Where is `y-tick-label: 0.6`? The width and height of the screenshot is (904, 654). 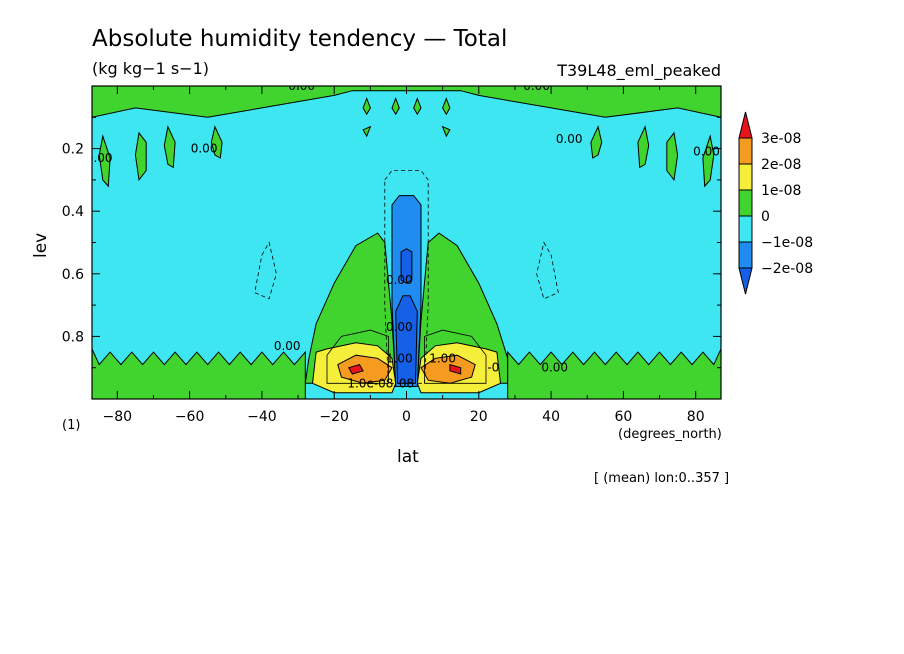
y-tick-label: 0.6 is located at coordinates (73, 275).